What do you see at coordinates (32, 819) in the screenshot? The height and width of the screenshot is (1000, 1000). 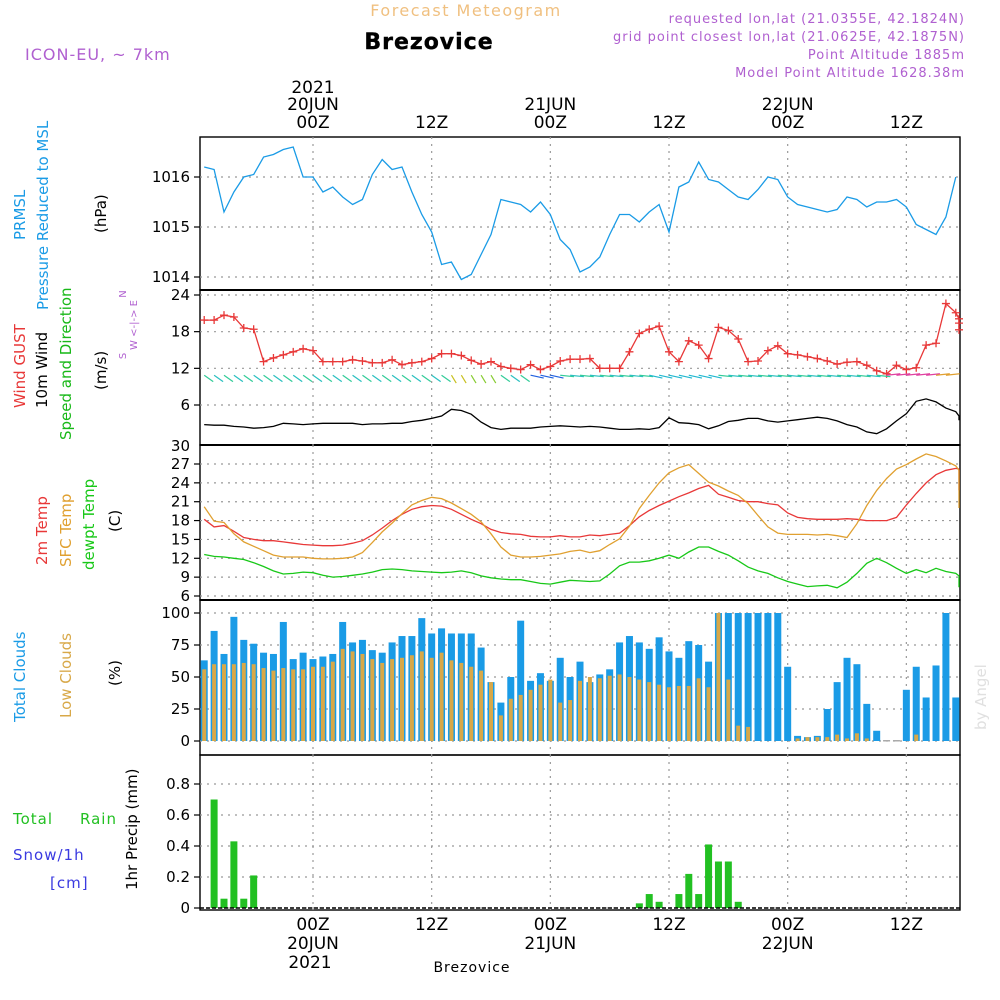 I see `total-rain-label-1: Total` at bounding box center [32, 819].